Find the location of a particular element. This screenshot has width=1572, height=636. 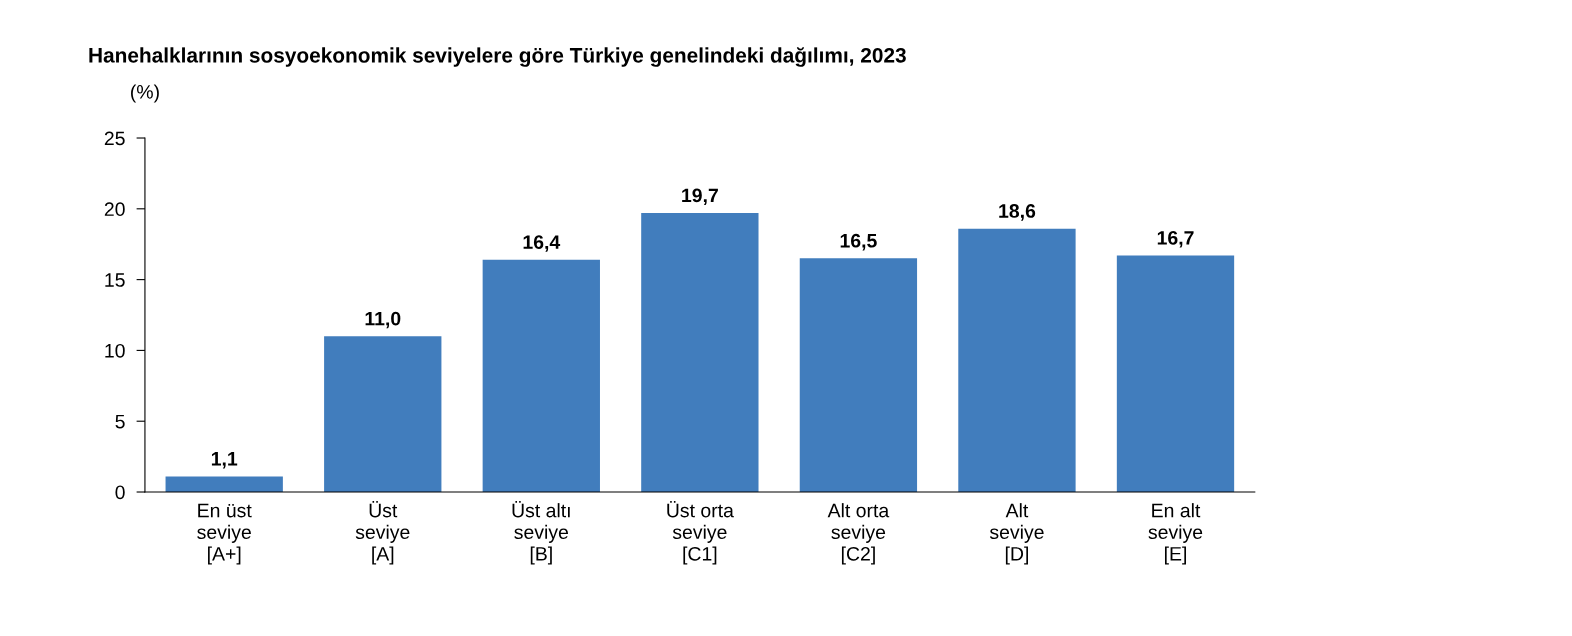

y-tick-label: 5 is located at coordinates (120, 421).